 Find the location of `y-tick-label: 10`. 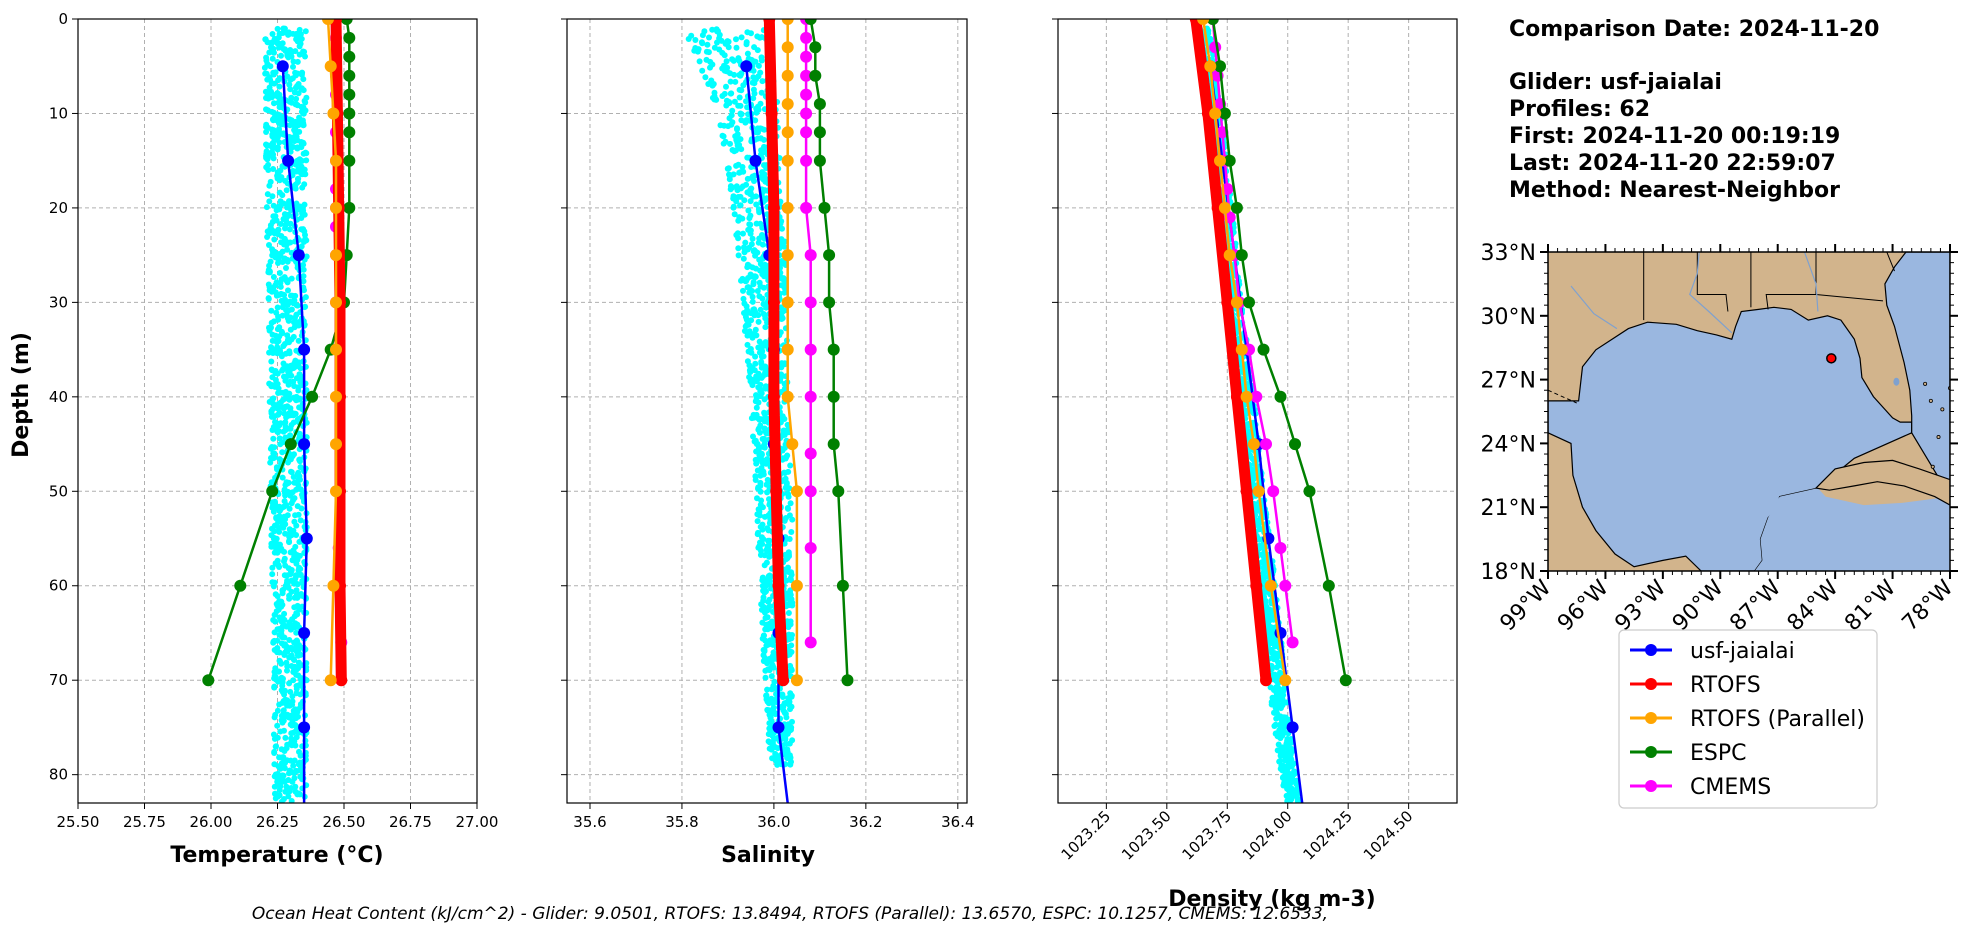

y-tick-label: 10 is located at coordinates (58, 113).